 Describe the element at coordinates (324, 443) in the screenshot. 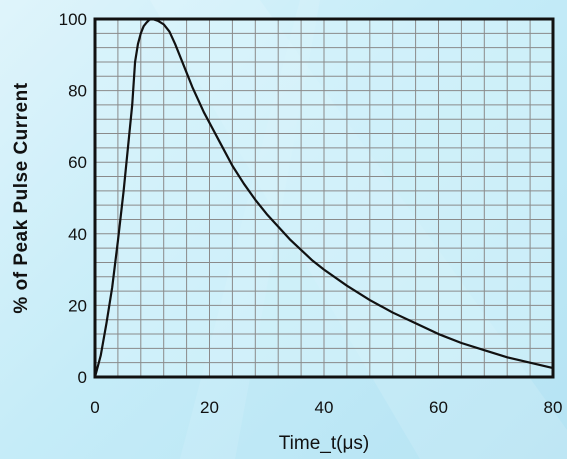

I see `x-axis-label: Time_t(μs)` at that location.